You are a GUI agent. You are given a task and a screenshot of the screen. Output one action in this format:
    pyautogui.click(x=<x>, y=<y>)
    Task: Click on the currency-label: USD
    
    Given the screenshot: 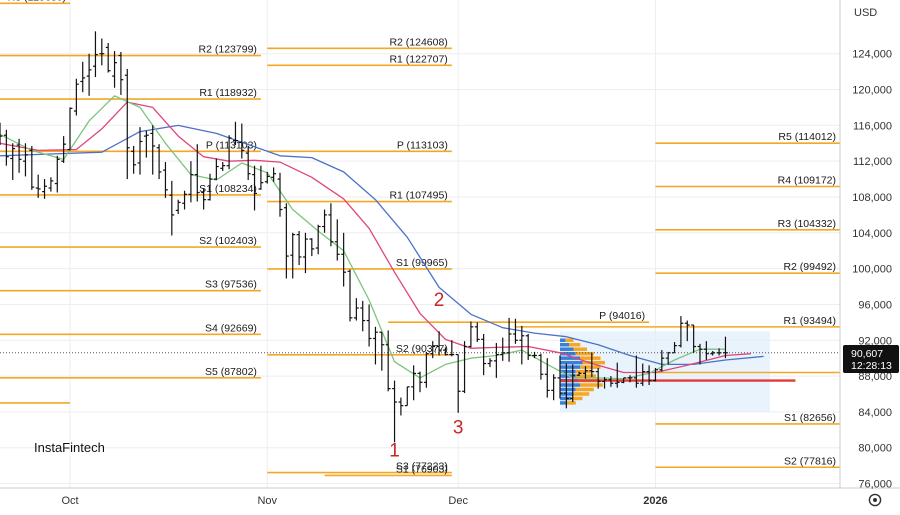 What is the action you would take?
    pyautogui.click(x=865, y=13)
    